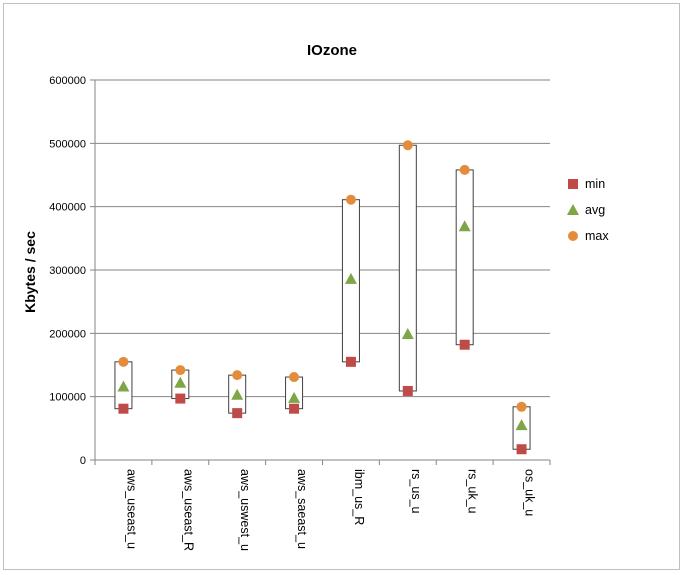 The image size is (685, 575). What do you see at coordinates (359, 497) in the screenshot?
I see `x-category-label: ibm_us_R` at bounding box center [359, 497].